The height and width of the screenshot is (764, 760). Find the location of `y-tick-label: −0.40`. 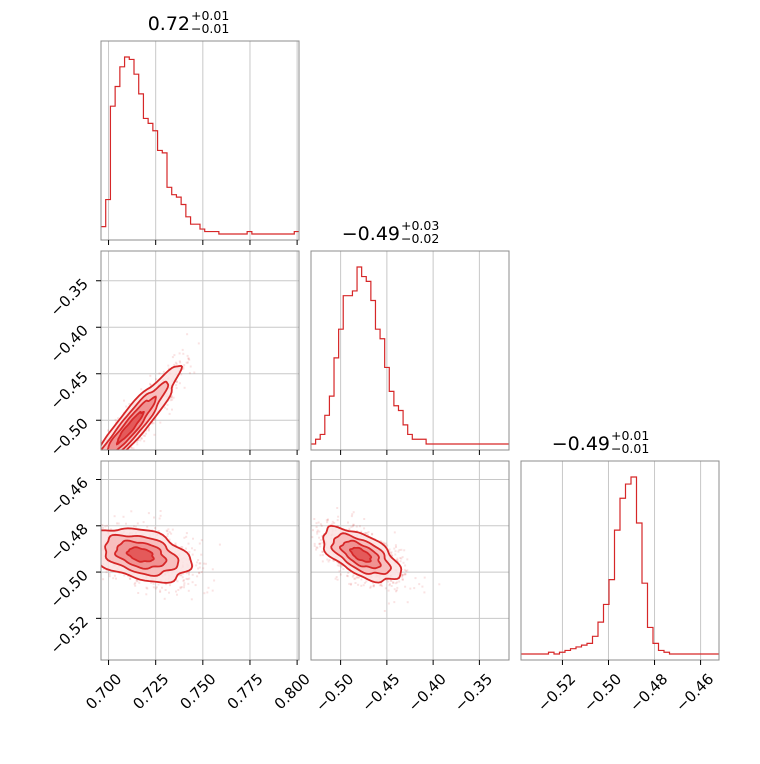

y-tick-label: −0.40 is located at coordinates (69, 343).